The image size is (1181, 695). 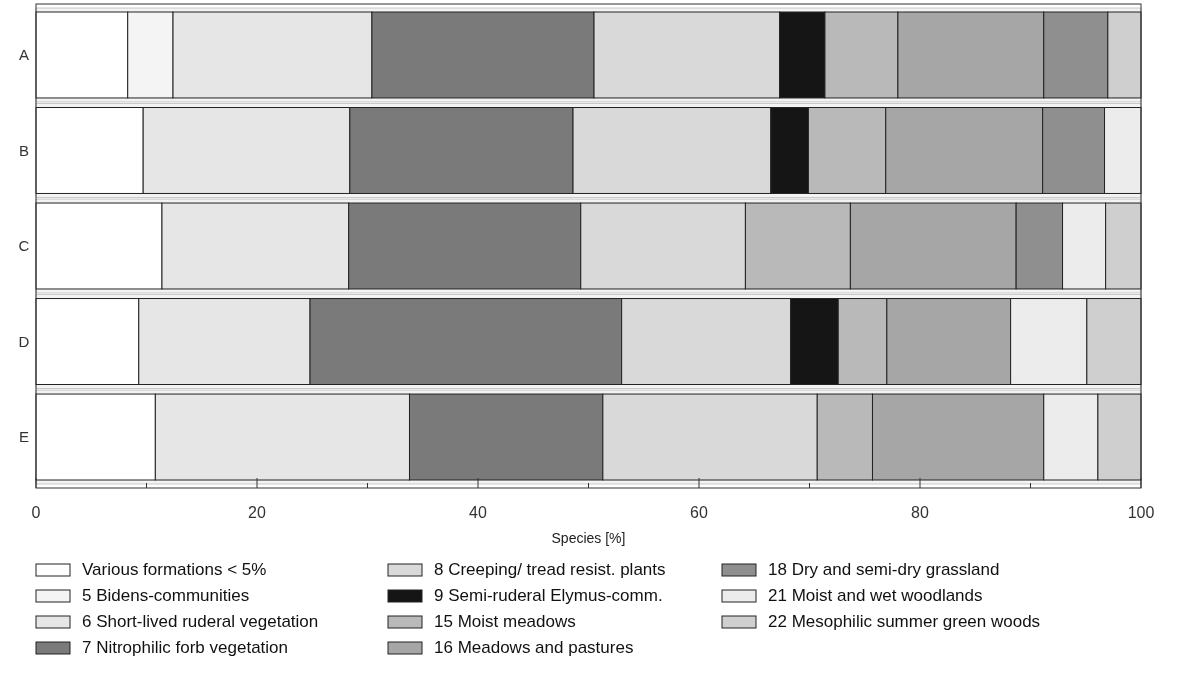 What do you see at coordinates (505, 621) in the screenshot?
I see `legend-label: 15 Moist meadows` at bounding box center [505, 621].